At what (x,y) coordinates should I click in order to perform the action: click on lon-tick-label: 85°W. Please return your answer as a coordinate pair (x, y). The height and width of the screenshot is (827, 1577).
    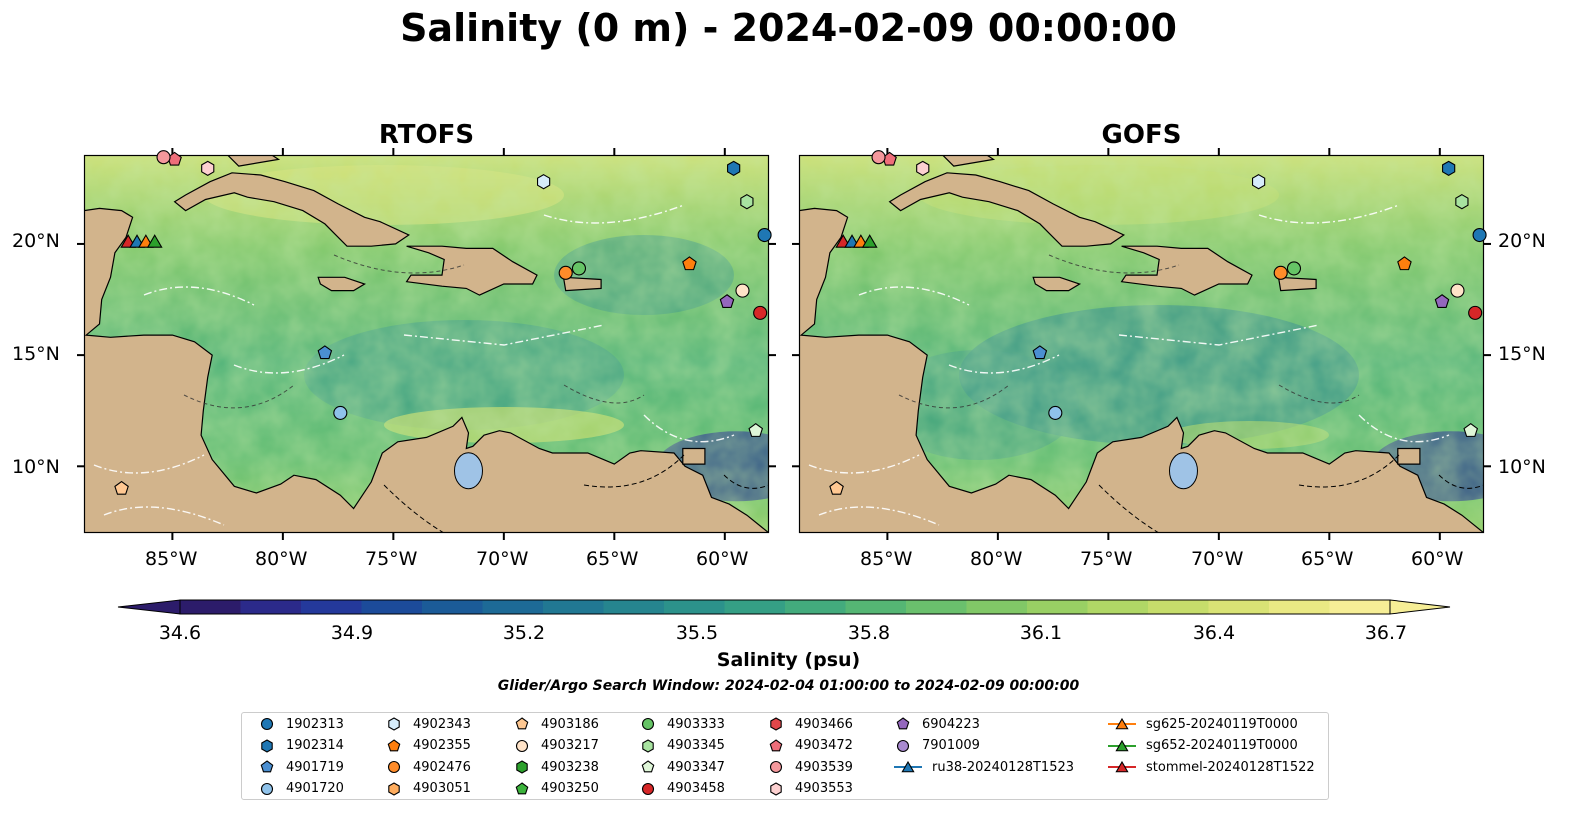
    Looking at the image, I should click on (886, 559).